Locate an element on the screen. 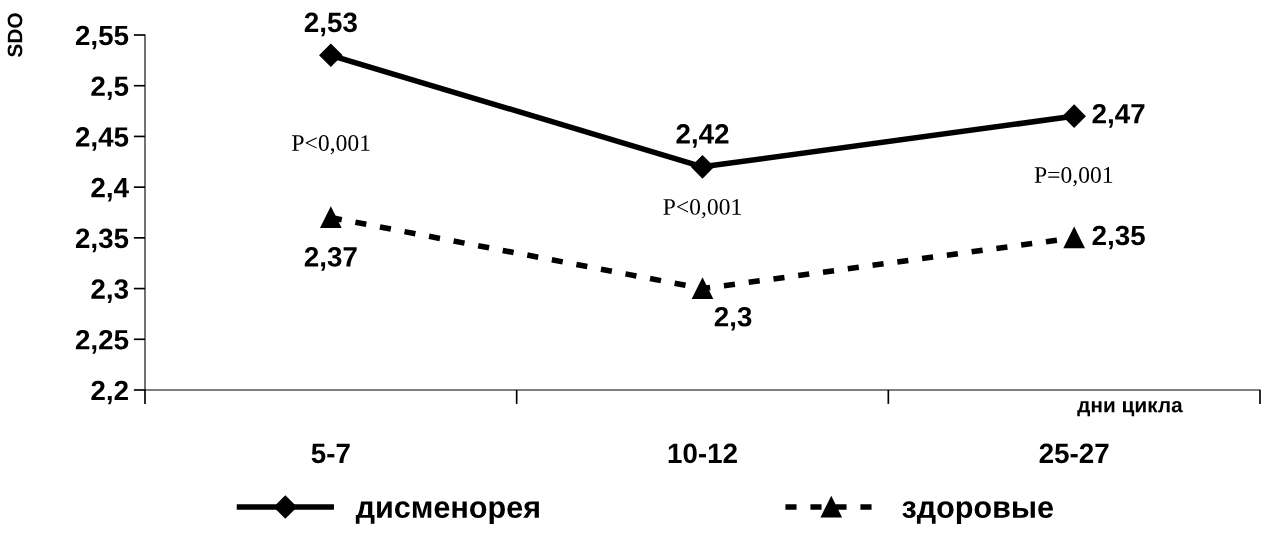  y-tick-label: 2,5 is located at coordinates (110, 88).